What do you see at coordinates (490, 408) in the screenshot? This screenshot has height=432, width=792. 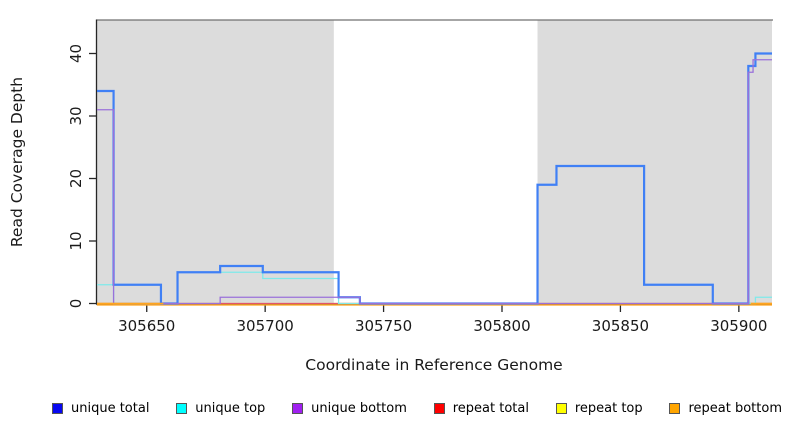 I see `legend-label: repeat total` at bounding box center [490, 408].